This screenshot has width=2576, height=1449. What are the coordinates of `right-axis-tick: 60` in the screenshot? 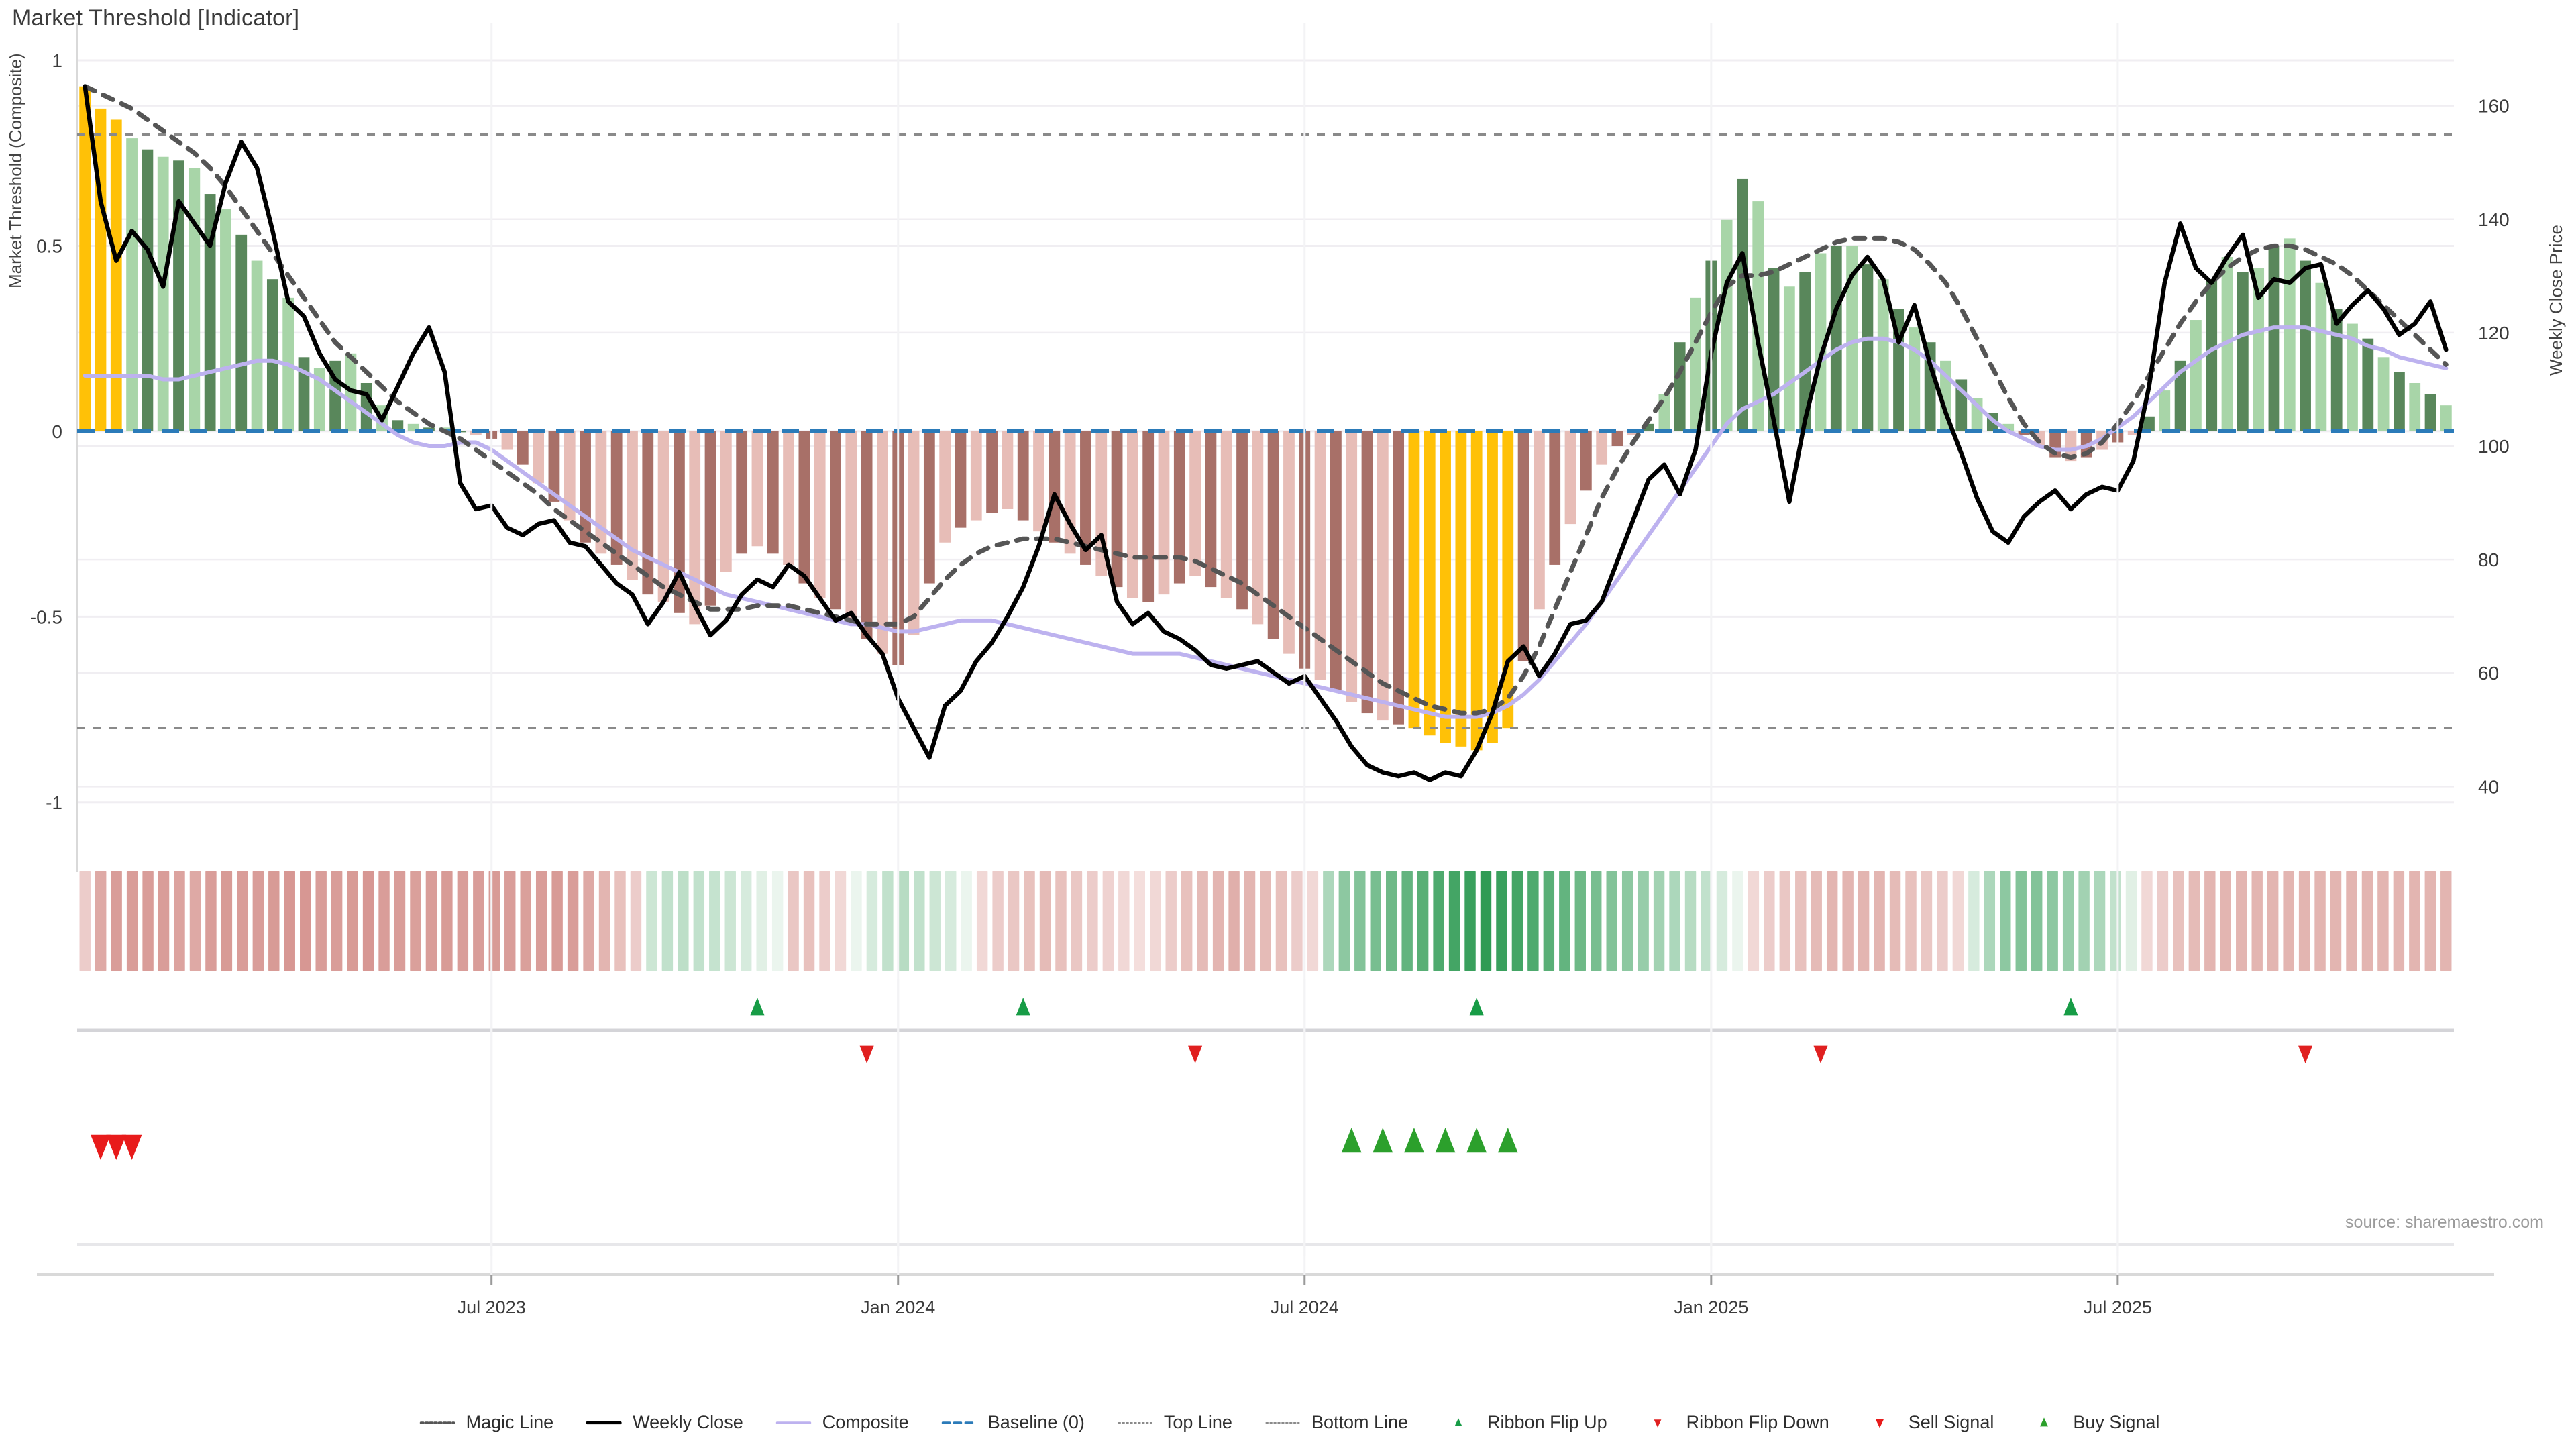 It's located at (2488, 673).